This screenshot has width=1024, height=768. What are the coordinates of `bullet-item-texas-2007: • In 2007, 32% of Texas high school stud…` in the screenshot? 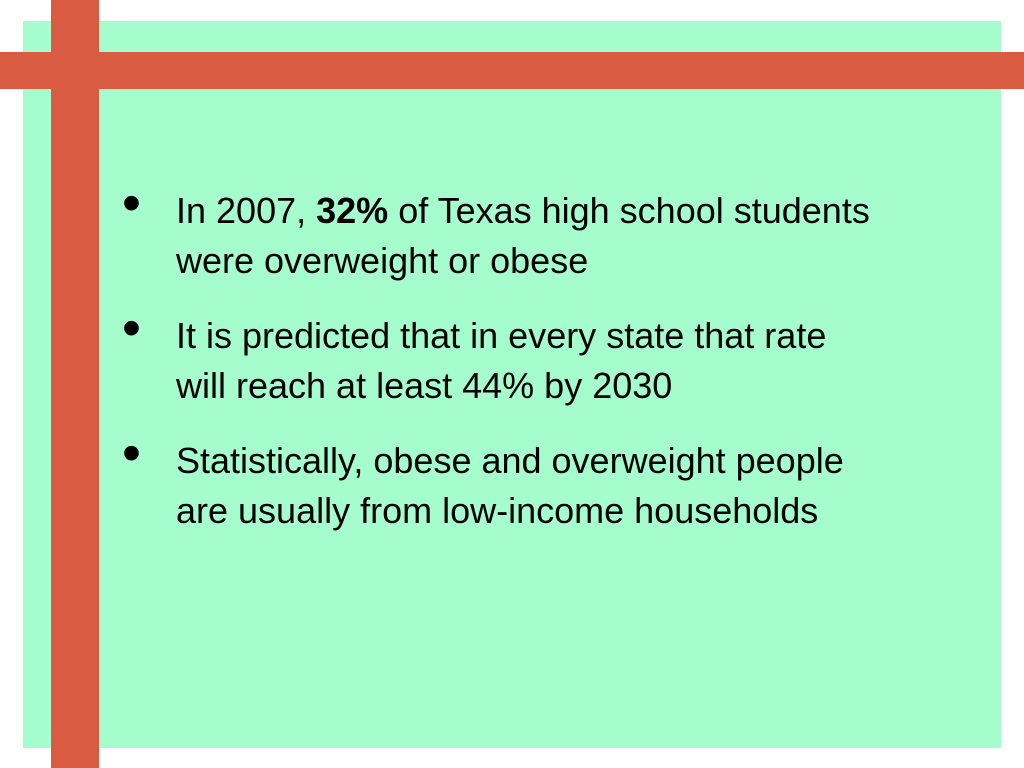 It's located at (502, 229).